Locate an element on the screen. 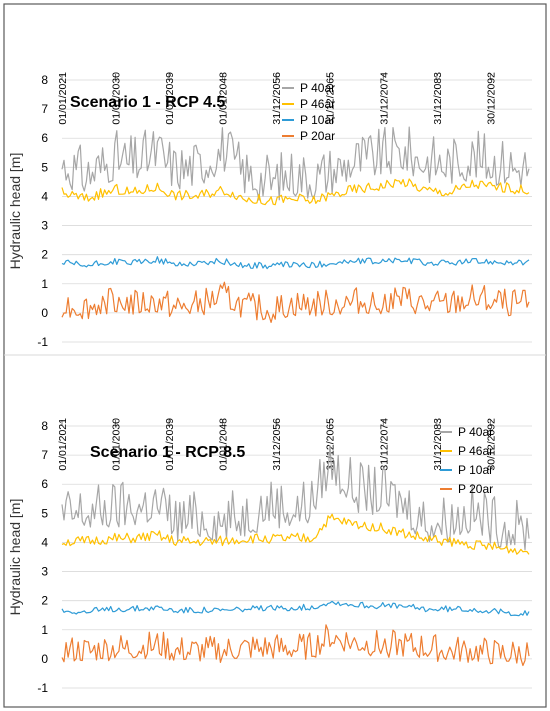 This screenshot has width=550, height=711. chart-title: Scenario 1 - RCP 8.5 is located at coordinates (167, 452).